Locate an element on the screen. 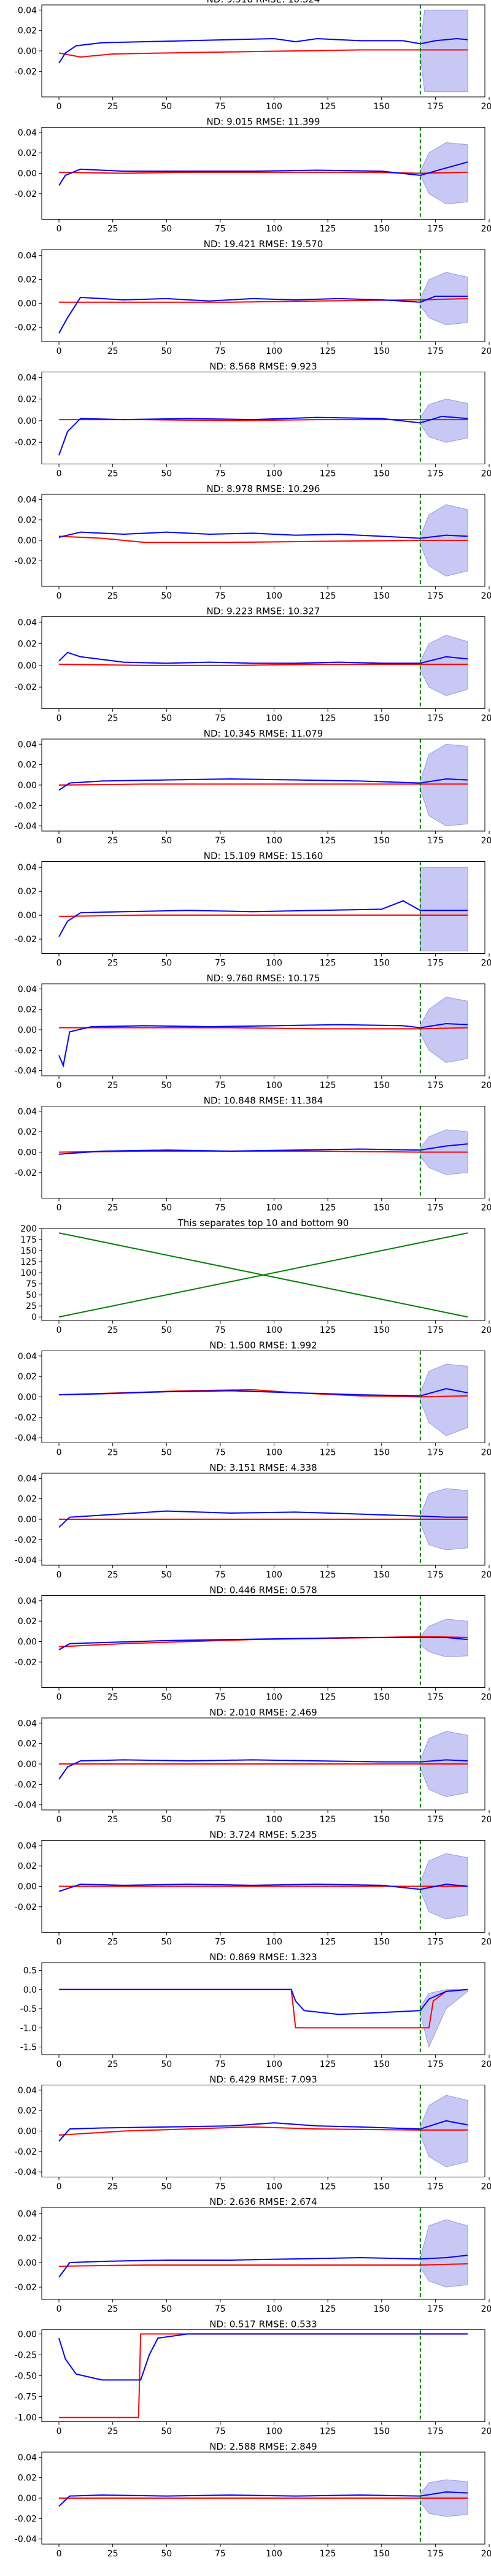  subplot-title: ND: 9.223 RMSE: 10.327 is located at coordinates (263, 611).